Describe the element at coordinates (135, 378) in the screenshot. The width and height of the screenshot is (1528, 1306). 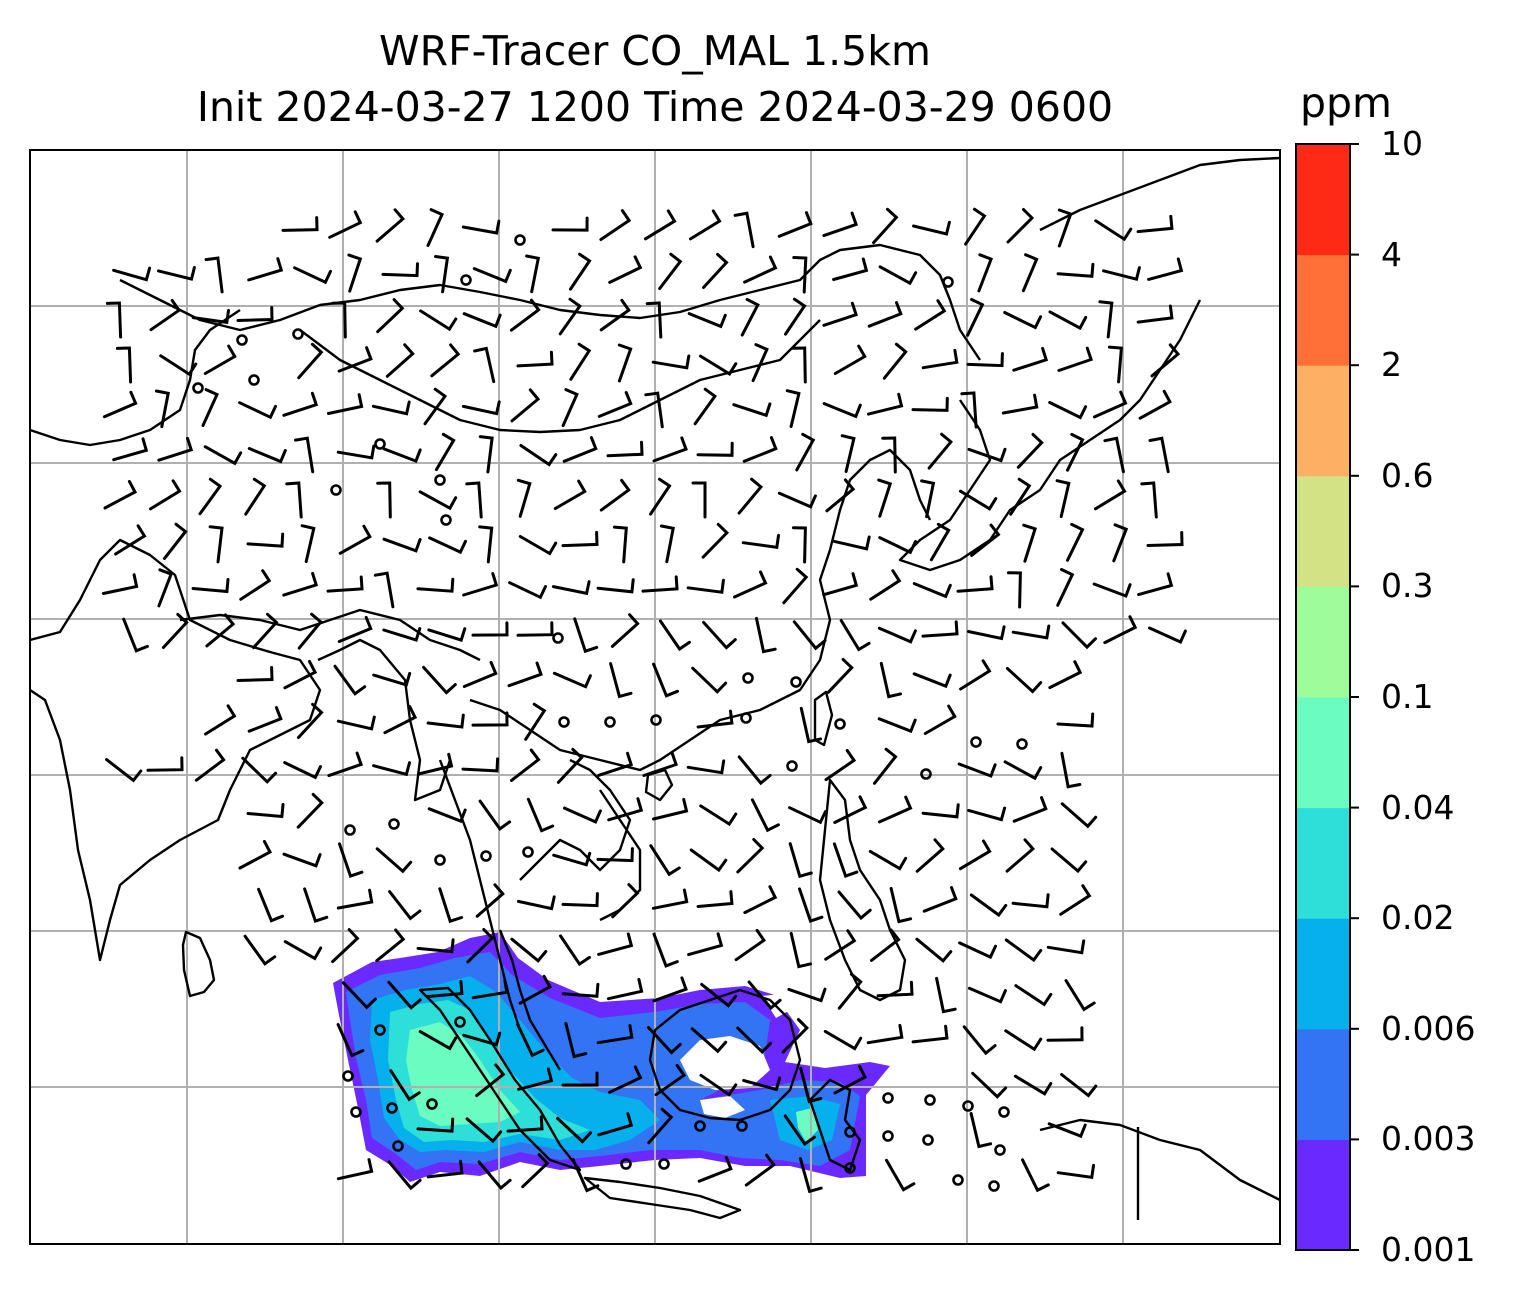
I see `central-asia-border` at that location.